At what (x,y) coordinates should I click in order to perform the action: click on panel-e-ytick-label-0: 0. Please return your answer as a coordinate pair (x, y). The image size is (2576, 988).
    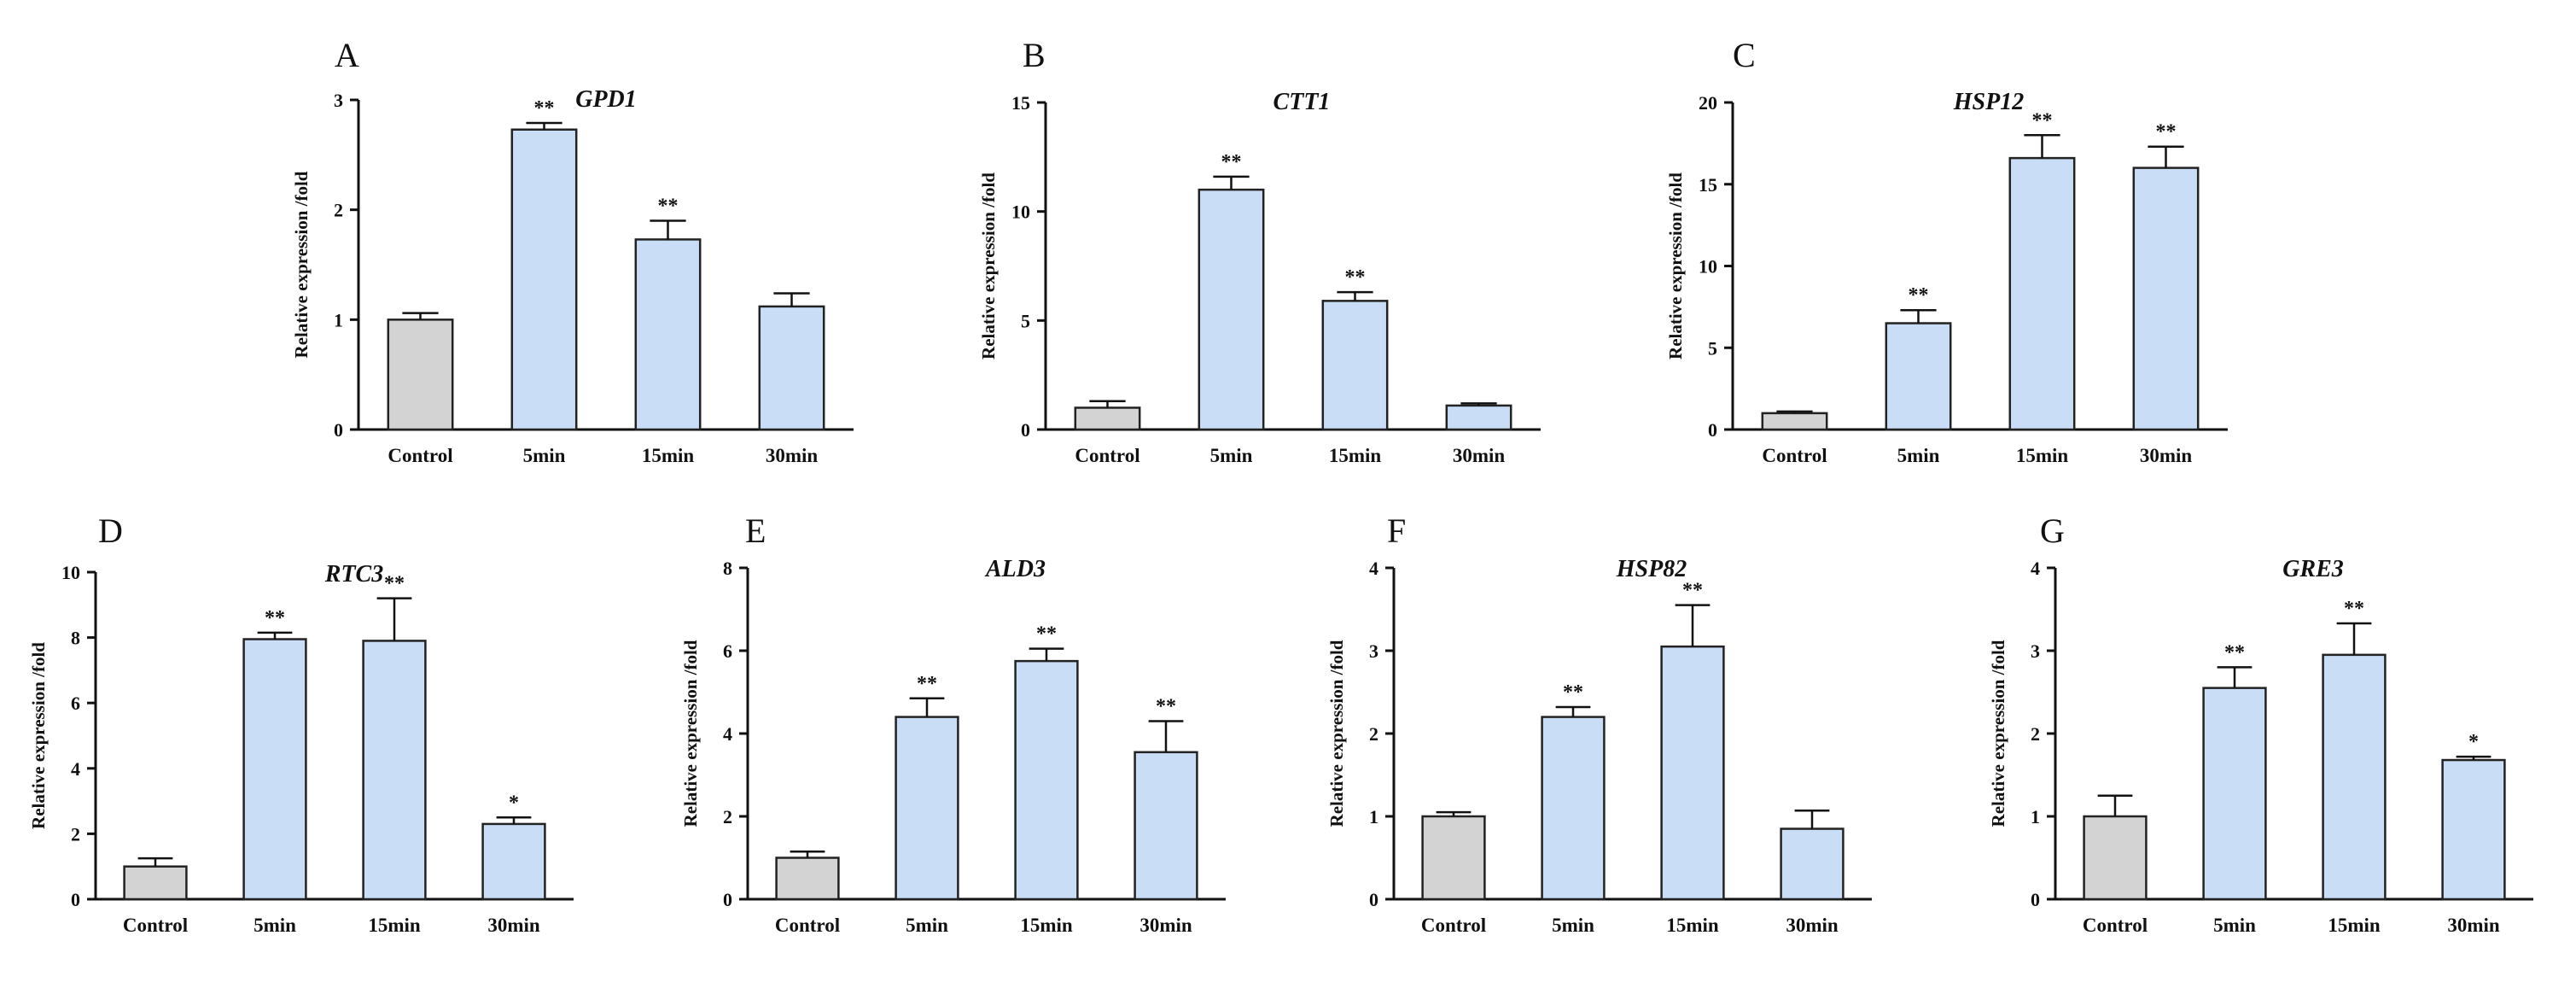
    Looking at the image, I should click on (727, 899).